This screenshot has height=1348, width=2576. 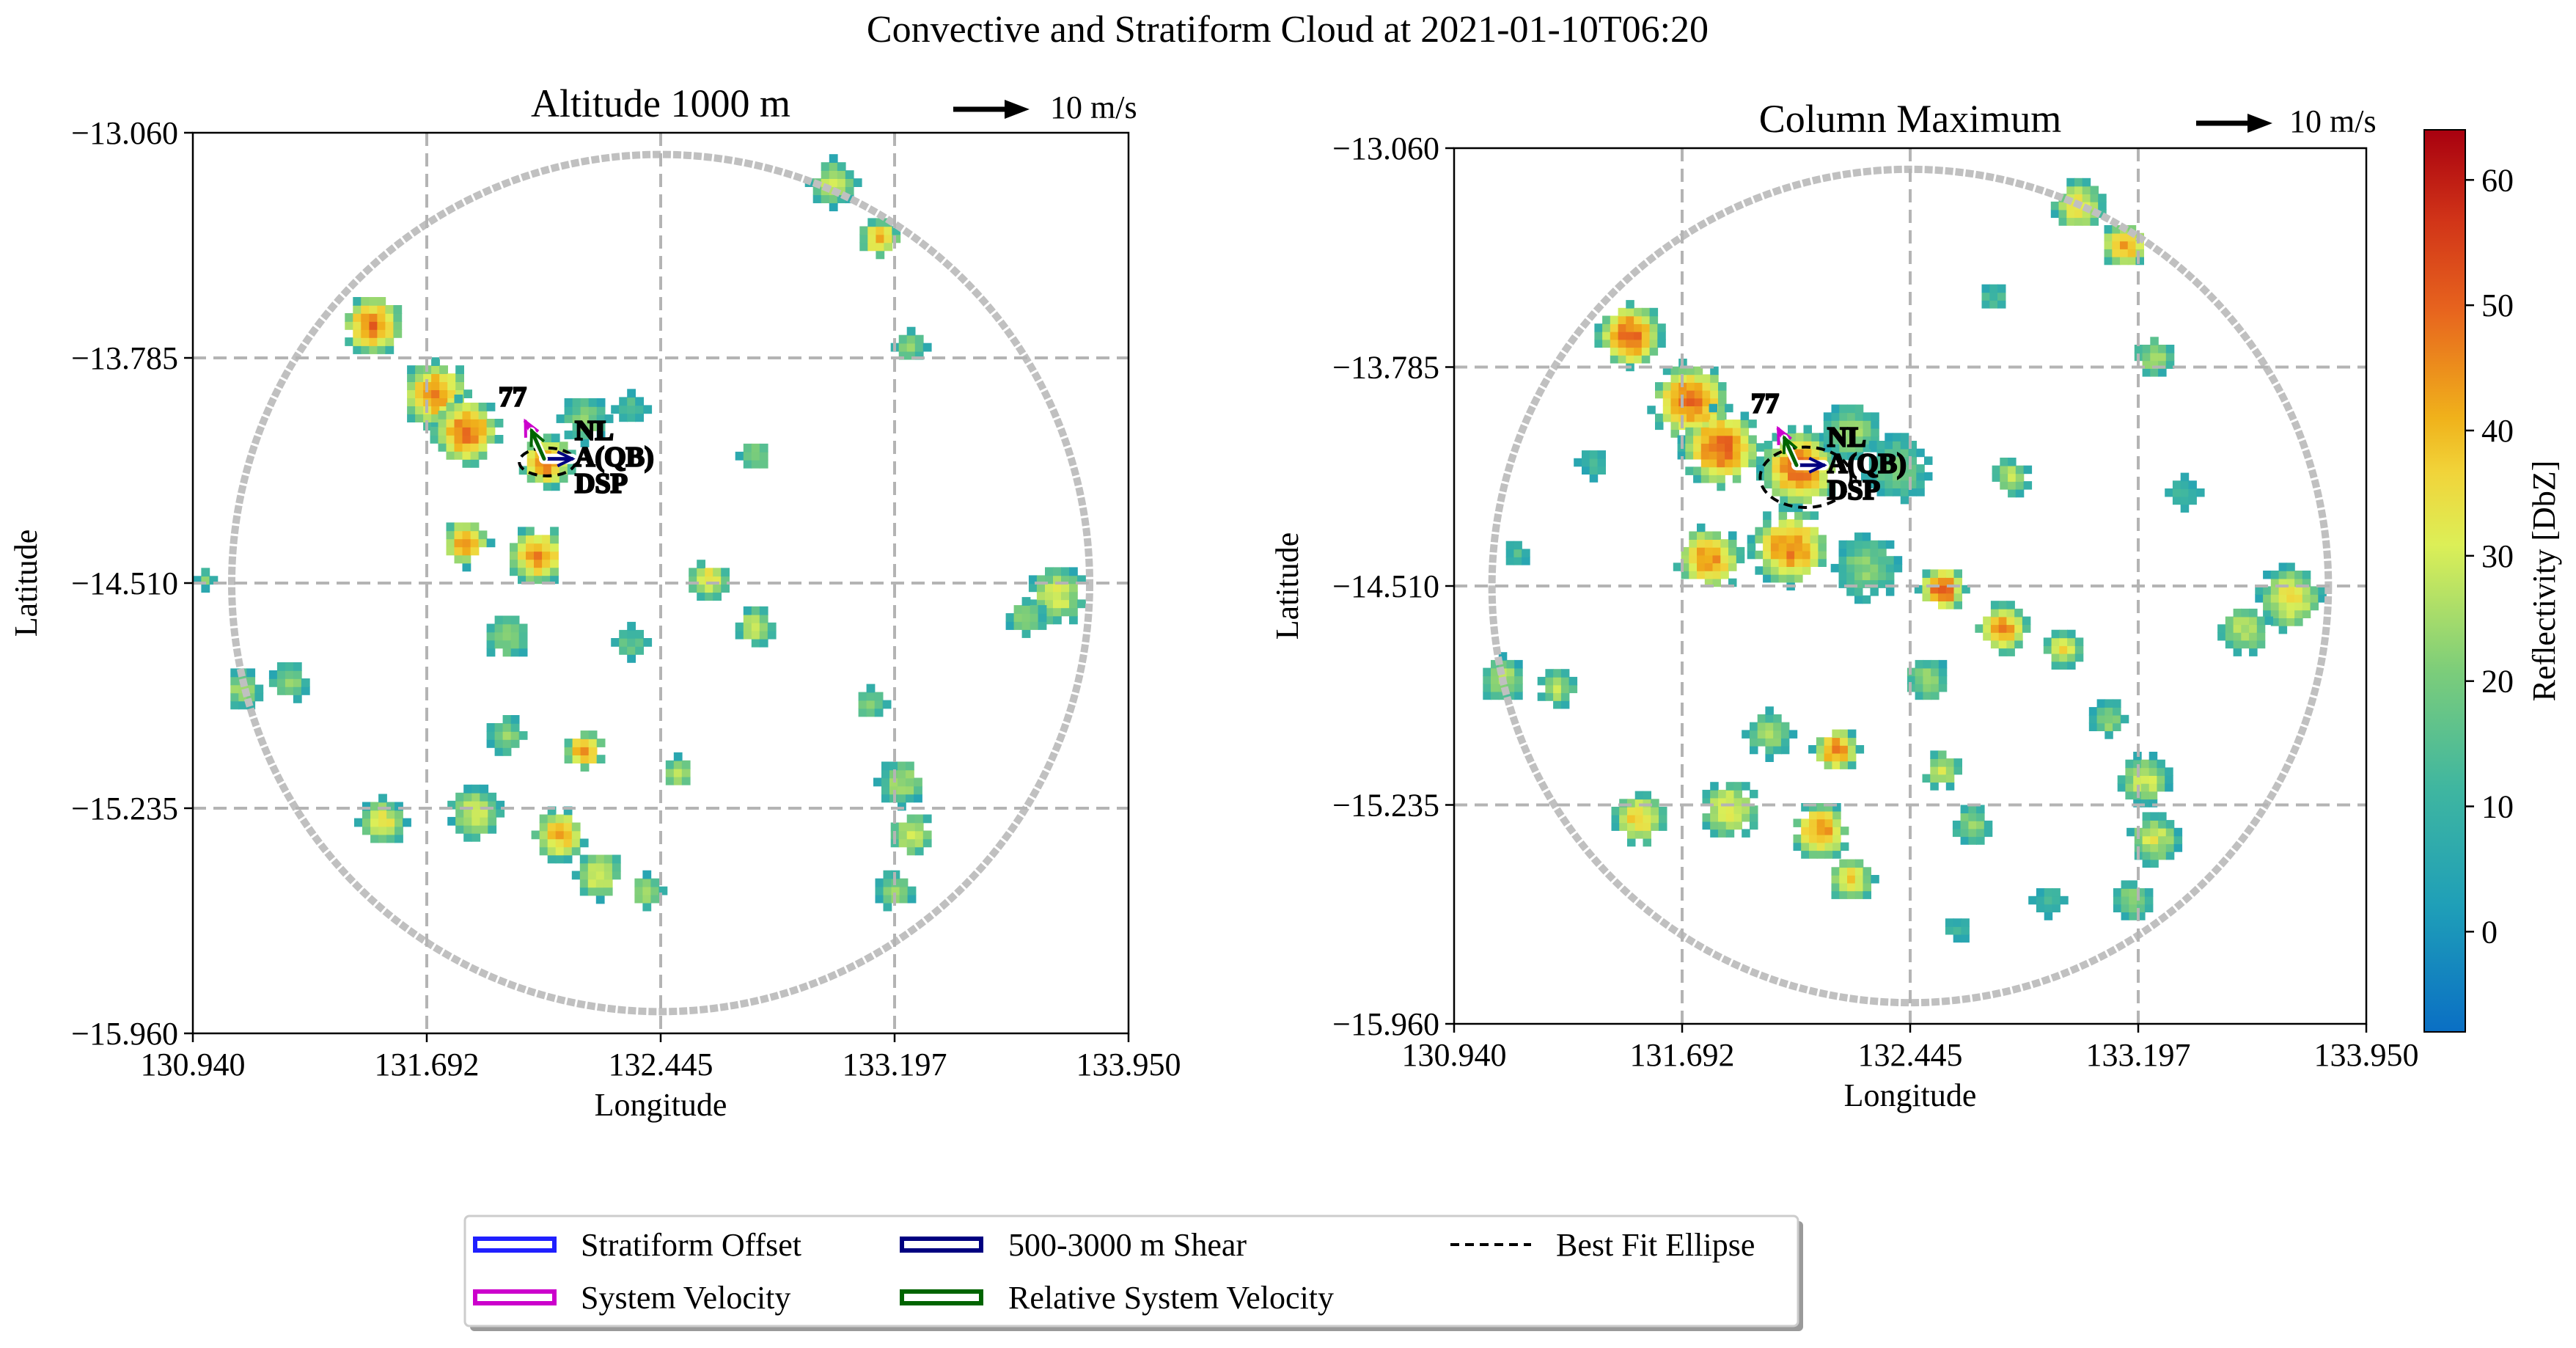 What do you see at coordinates (428, 1065) in the screenshot?
I see `x-tick-label: 131.692` at bounding box center [428, 1065].